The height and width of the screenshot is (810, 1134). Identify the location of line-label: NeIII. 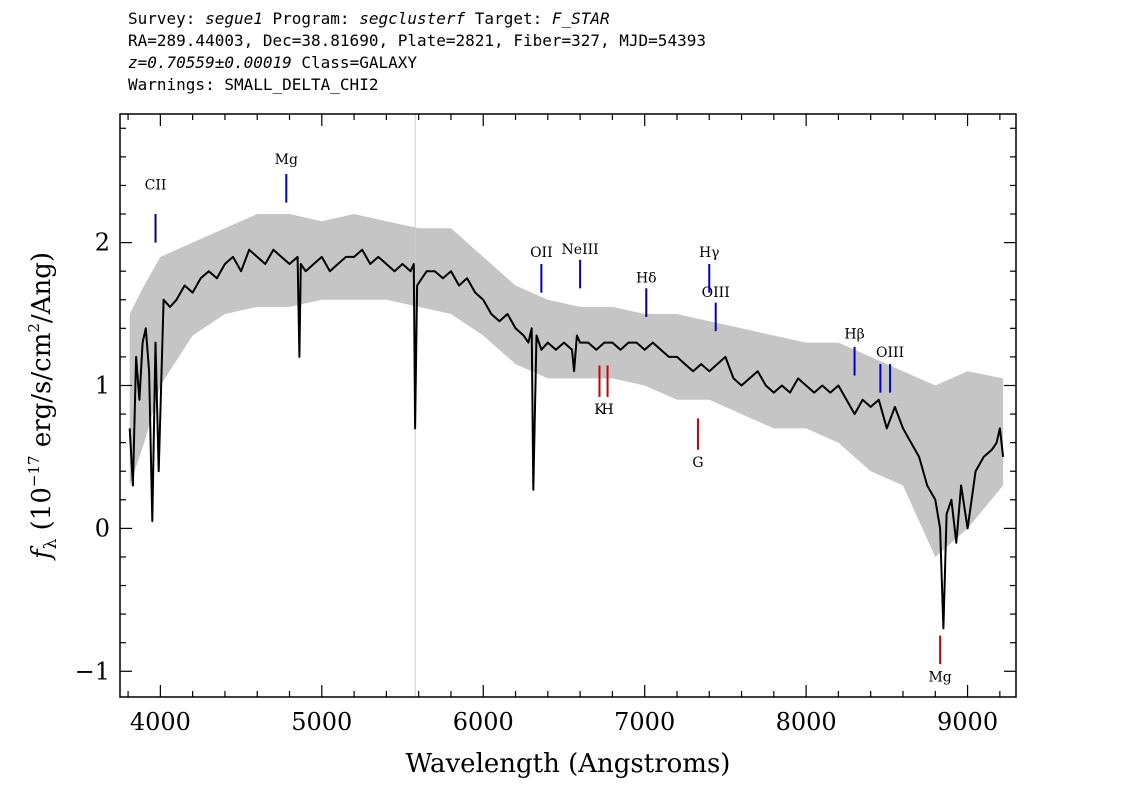
(580, 250).